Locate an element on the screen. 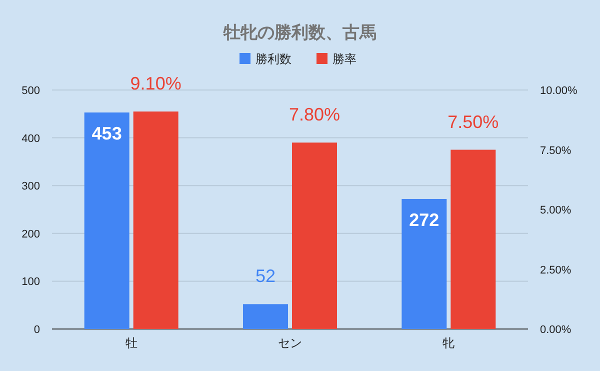 Image resolution: width=600 pixels, height=371 pixels. data-label: 52 is located at coordinates (265, 276).